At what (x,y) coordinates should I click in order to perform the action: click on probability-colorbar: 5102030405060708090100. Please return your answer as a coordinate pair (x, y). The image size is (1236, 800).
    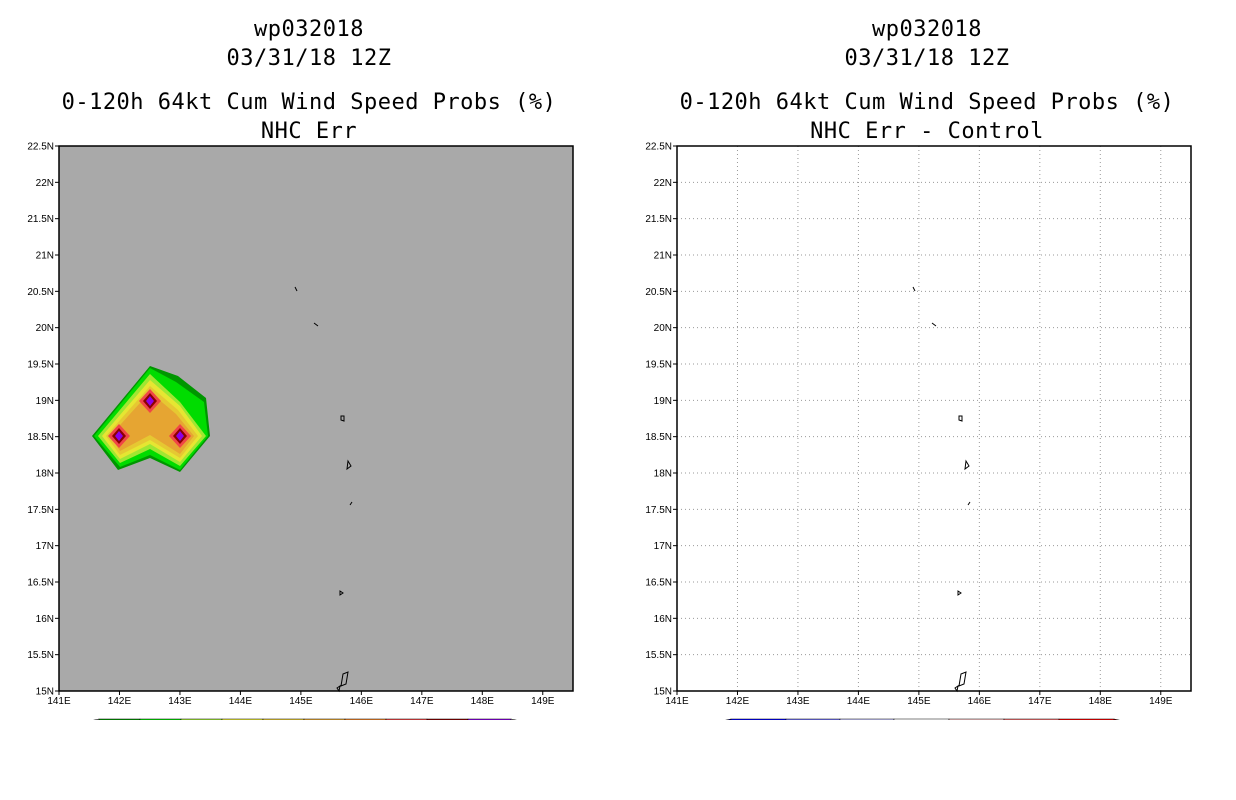
    Looking at the image, I should click on (305, 719).